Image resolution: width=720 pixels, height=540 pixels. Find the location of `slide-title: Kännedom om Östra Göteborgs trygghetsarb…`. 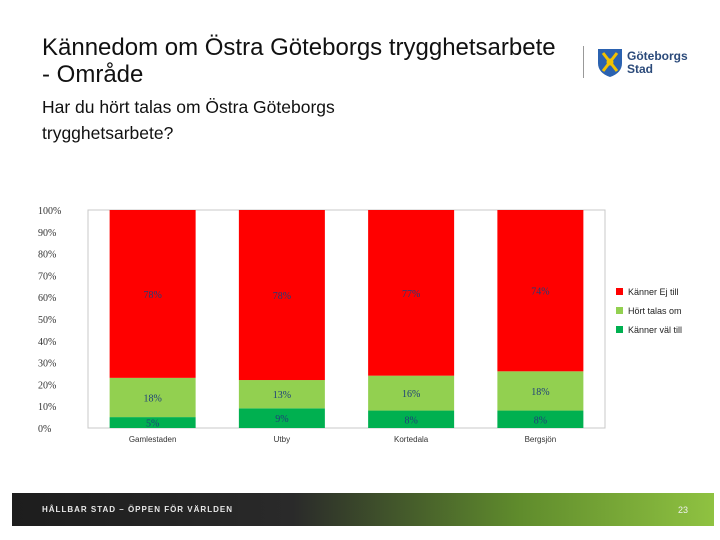

slide-title: Kännedom om Östra Göteborgs trygghetsarb… is located at coordinates (299, 61).